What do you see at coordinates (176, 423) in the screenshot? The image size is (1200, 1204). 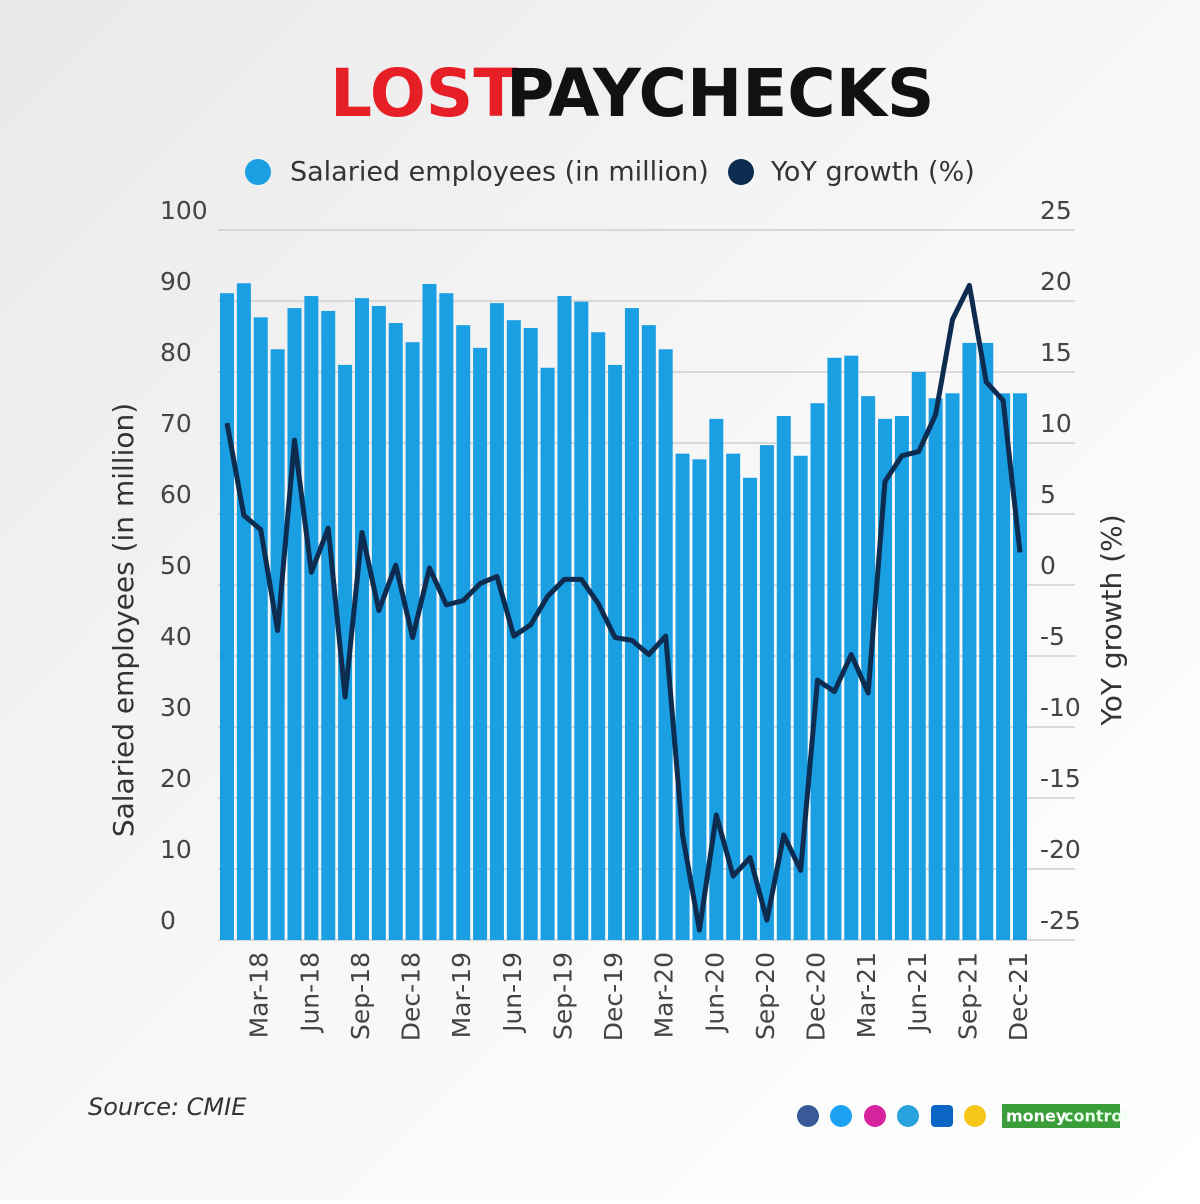 I see `y-tick-label: 70` at bounding box center [176, 423].